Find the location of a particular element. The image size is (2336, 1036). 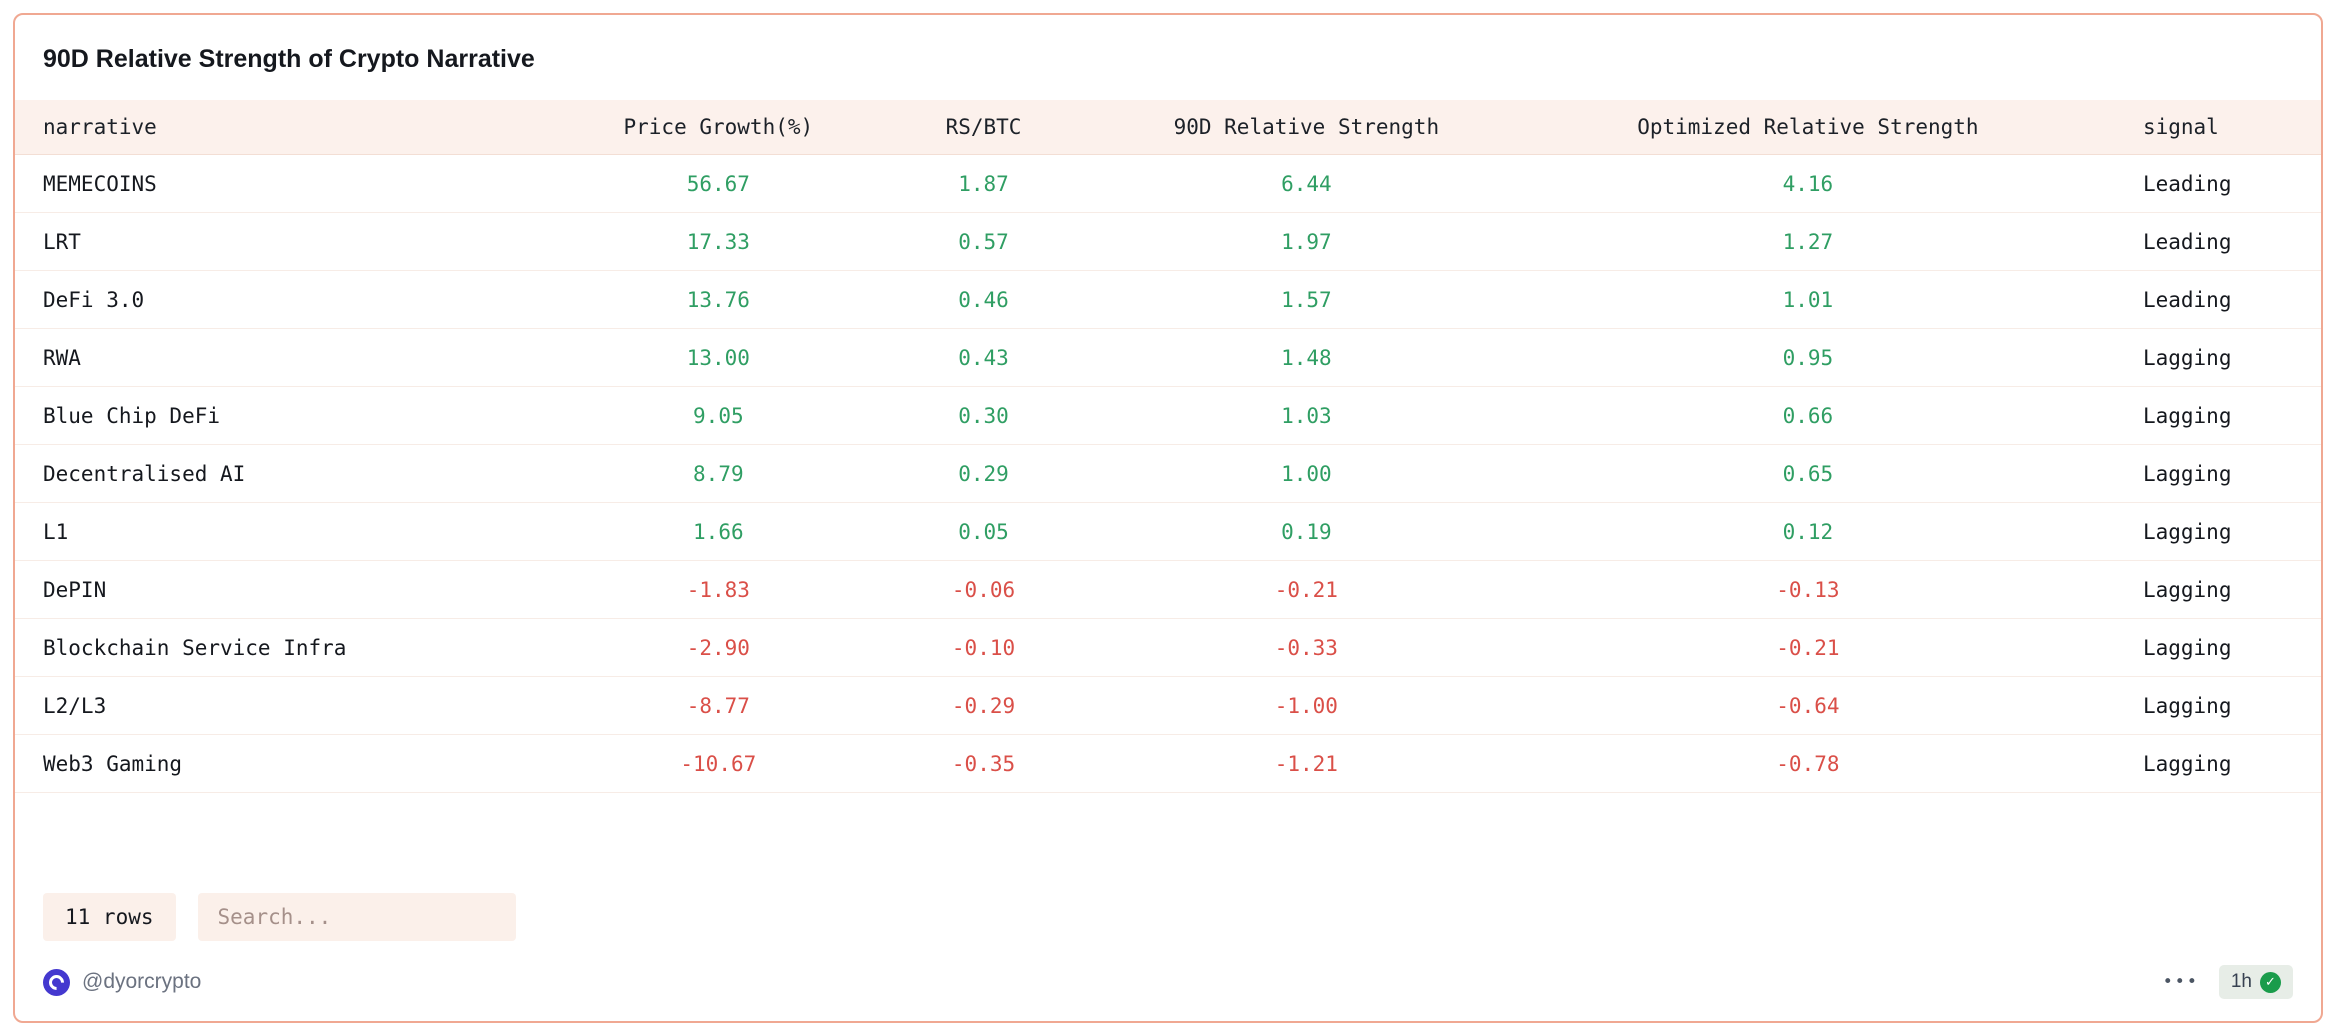

card-footer: @dyorcrypto ••• 1h ✓ is located at coordinates (1168, 985).